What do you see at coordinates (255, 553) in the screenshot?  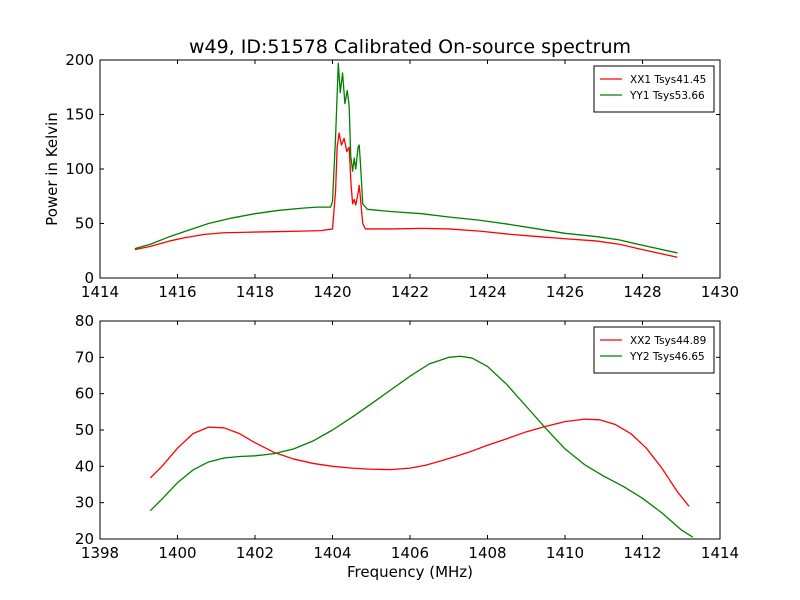 I see `x-tick-label: 1402` at bounding box center [255, 553].